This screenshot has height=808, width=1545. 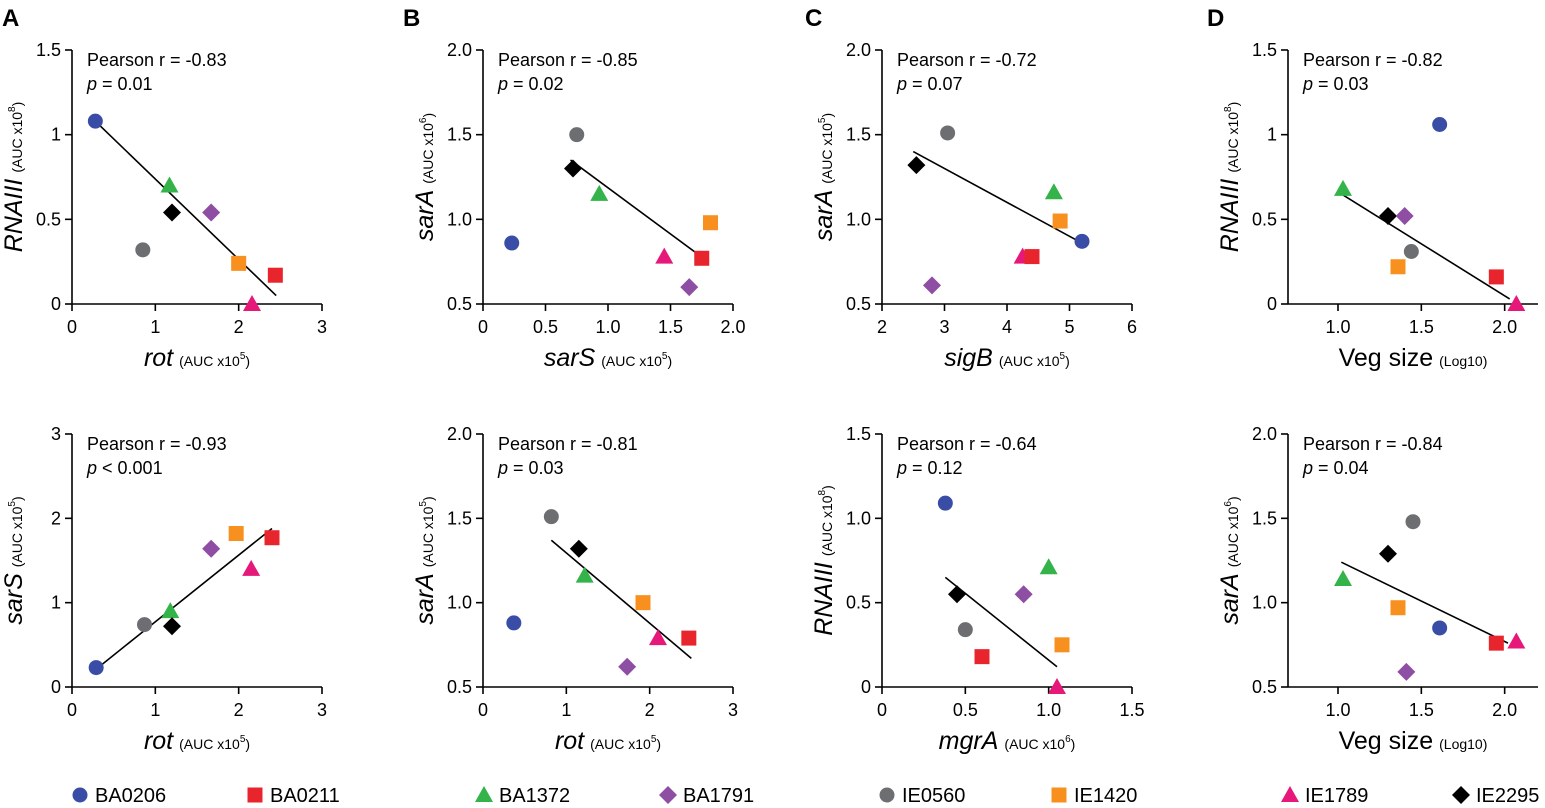 I want to click on x-tick-label: 2.0, so click(x=1504, y=710).